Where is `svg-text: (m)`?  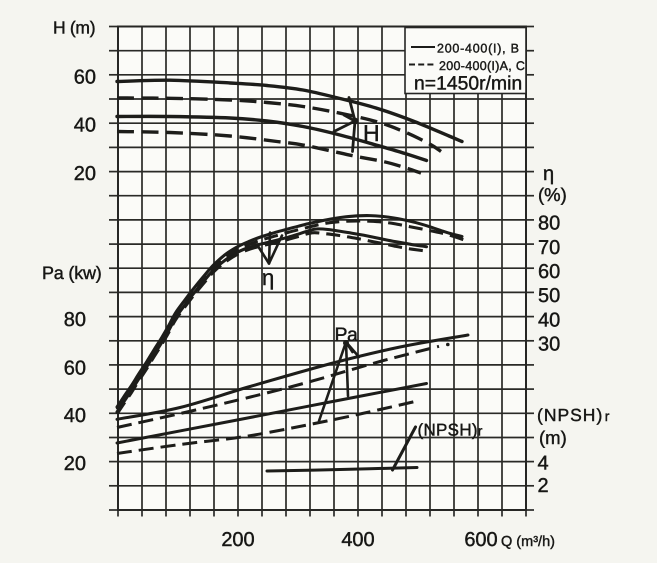
svg-text: (m) is located at coordinates (553, 437).